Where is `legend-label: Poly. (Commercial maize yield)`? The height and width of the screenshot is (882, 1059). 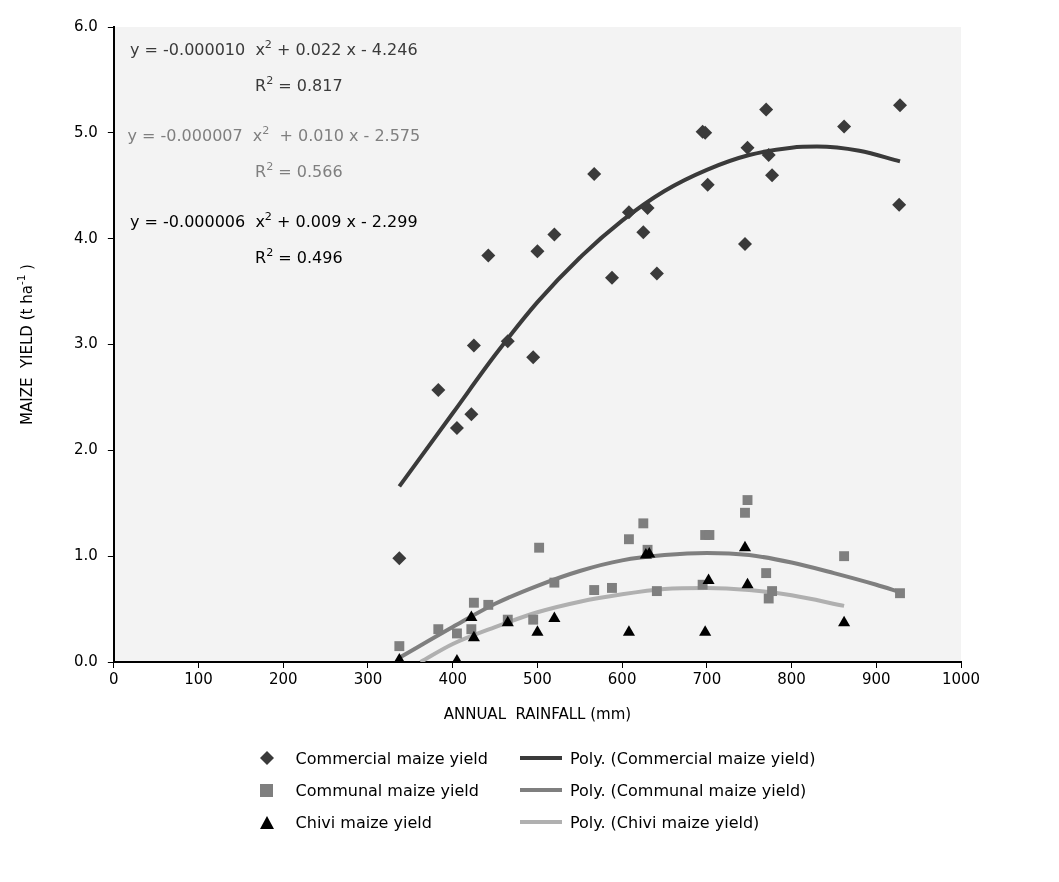
legend-label: Poly. (Commercial maize yield) is located at coordinates (692, 758).